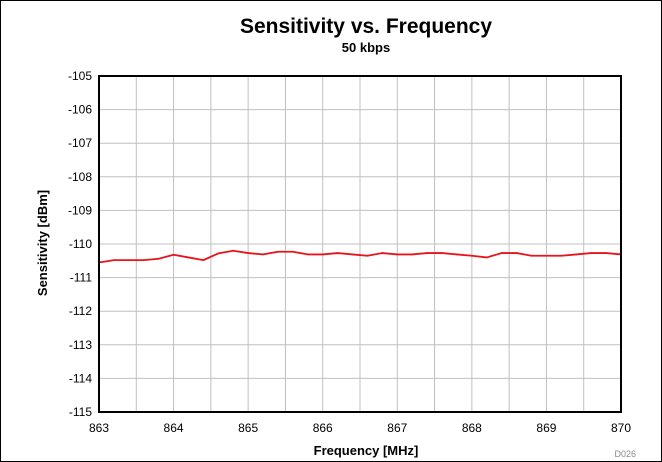 This screenshot has width=662, height=462. I want to click on y-tick-label: -111, so click(81, 278).